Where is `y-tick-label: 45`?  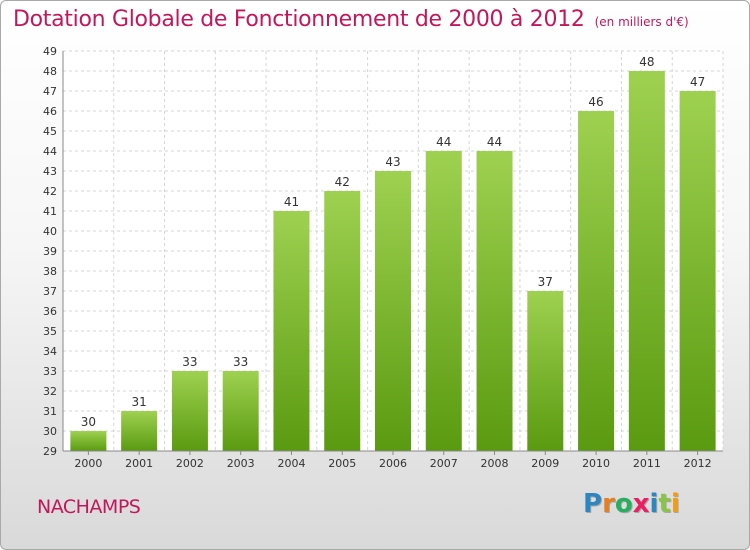 y-tick-label: 45 is located at coordinates (50, 131).